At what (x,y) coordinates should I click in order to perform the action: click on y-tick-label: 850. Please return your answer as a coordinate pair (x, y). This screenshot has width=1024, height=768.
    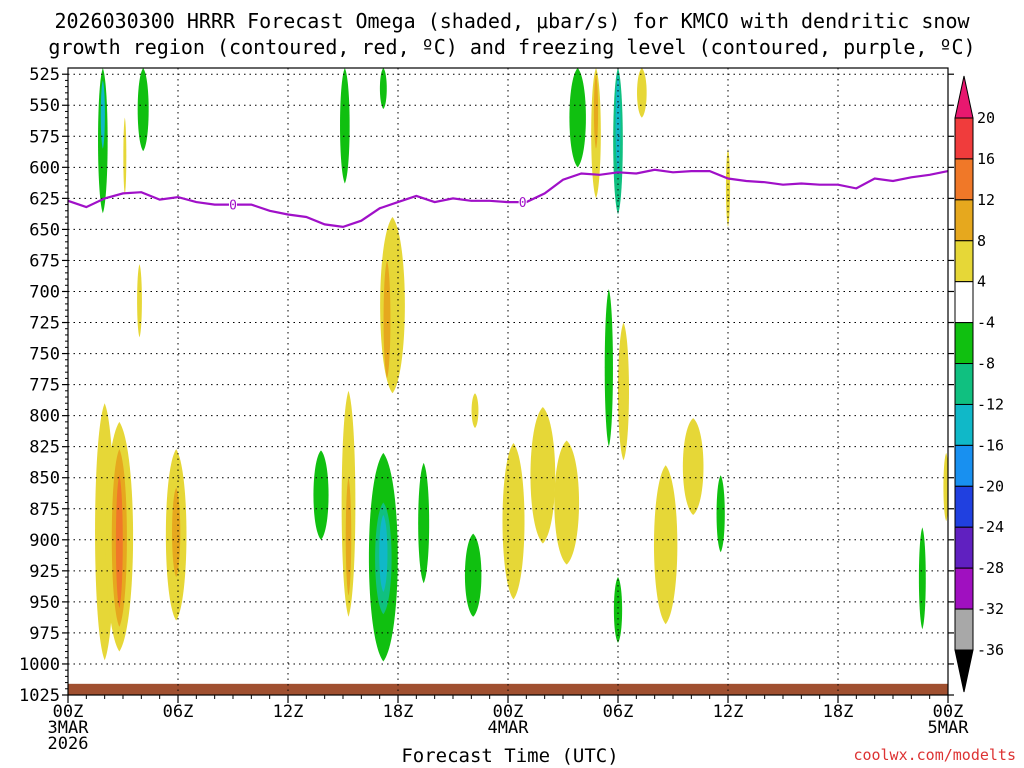
    Looking at the image, I should click on (44, 479).